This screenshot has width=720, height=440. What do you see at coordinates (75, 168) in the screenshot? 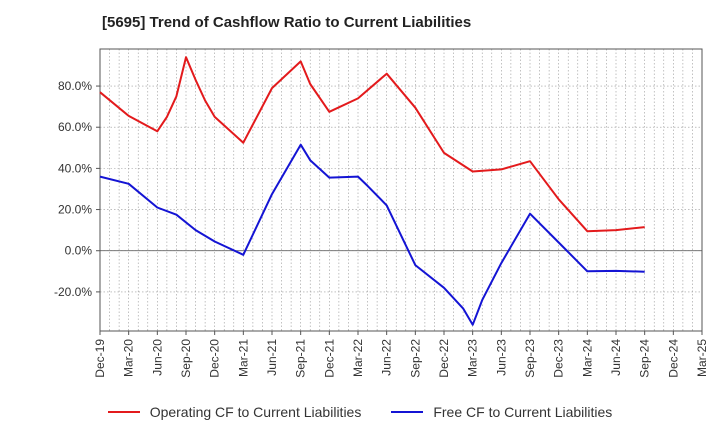
I see `y-tick-label: 40.0%` at bounding box center [75, 168].